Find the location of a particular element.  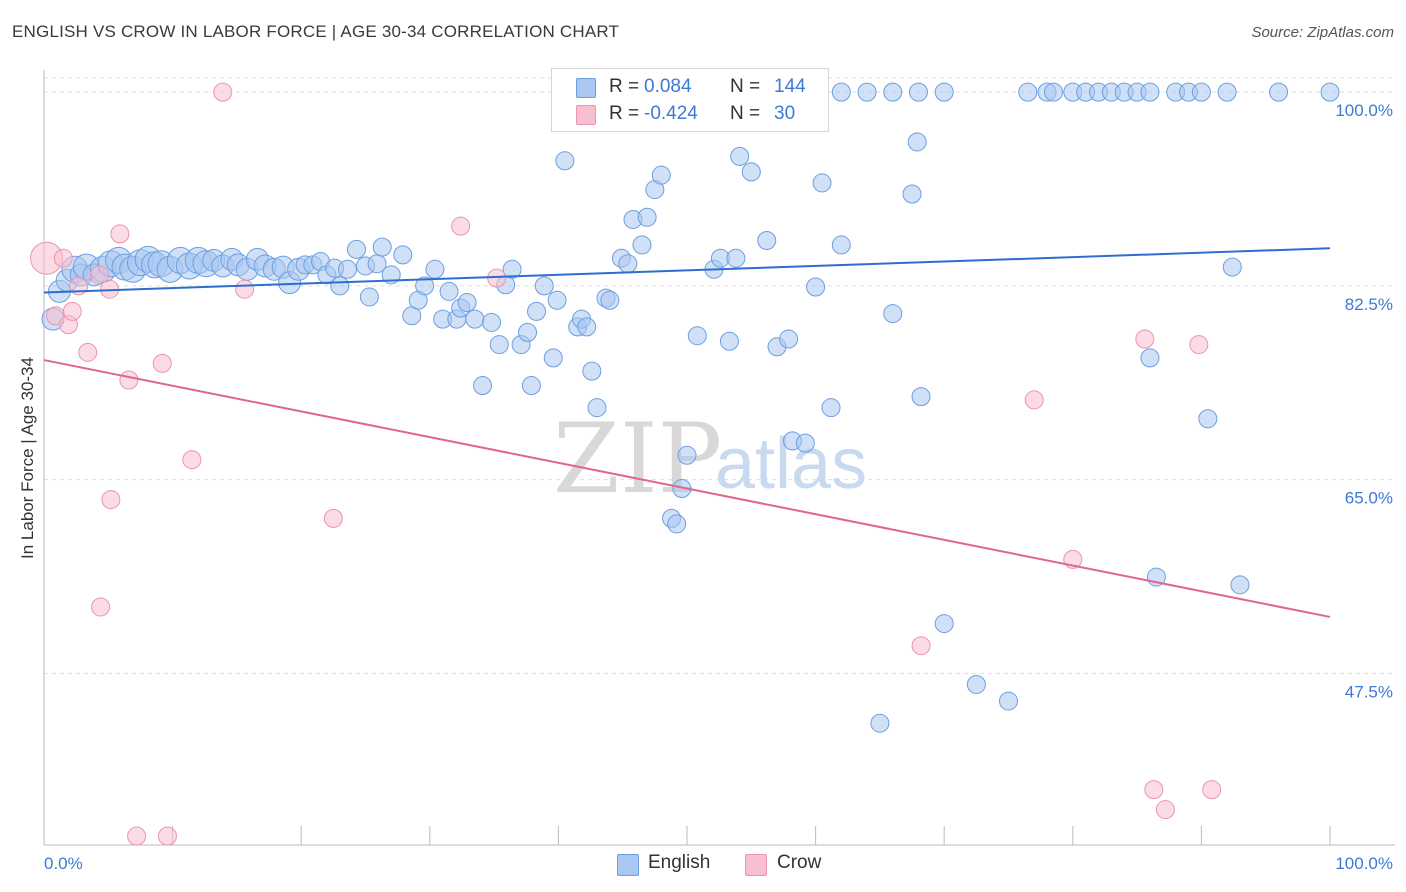

legend-row-crow: R = -0.424 N = 30 is located at coordinates (690, 114).